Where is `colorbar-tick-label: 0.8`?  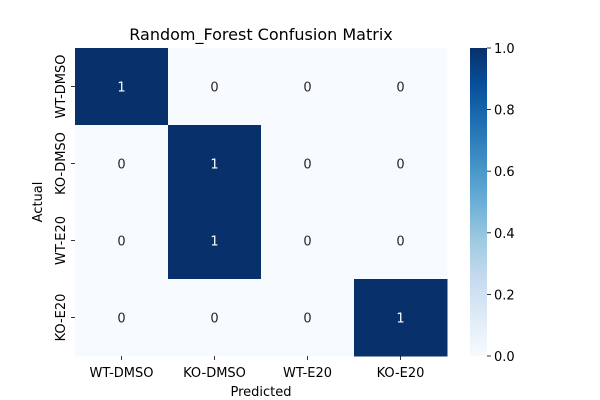
colorbar-tick-label: 0.8 is located at coordinates (504, 111).